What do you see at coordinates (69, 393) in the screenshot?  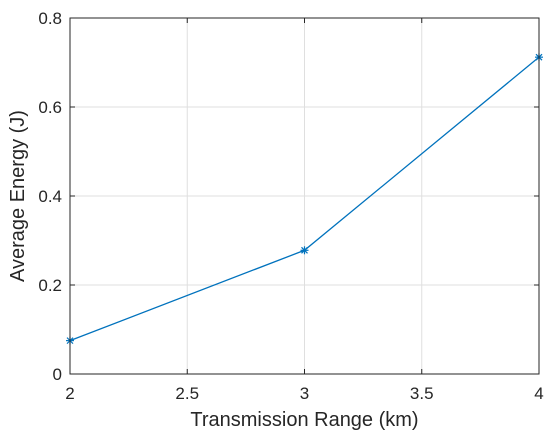 I see `x-tick-label: 2` at bounding box center [69, 393].